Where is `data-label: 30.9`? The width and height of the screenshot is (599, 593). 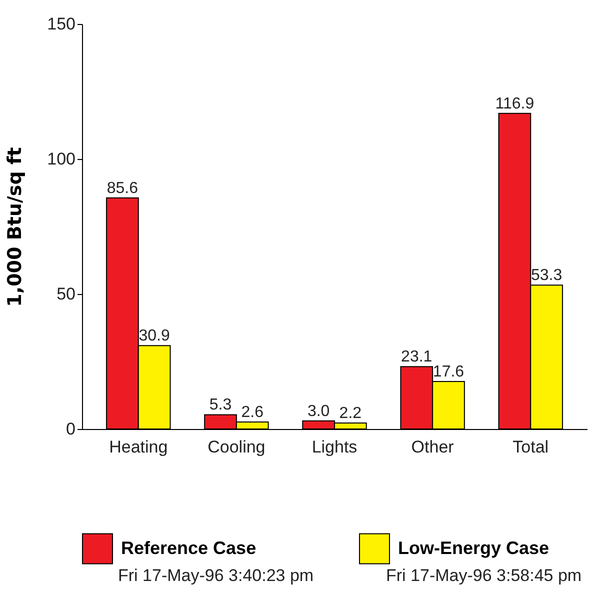 data-label: 30.9 is located at coordinates (154, 336).